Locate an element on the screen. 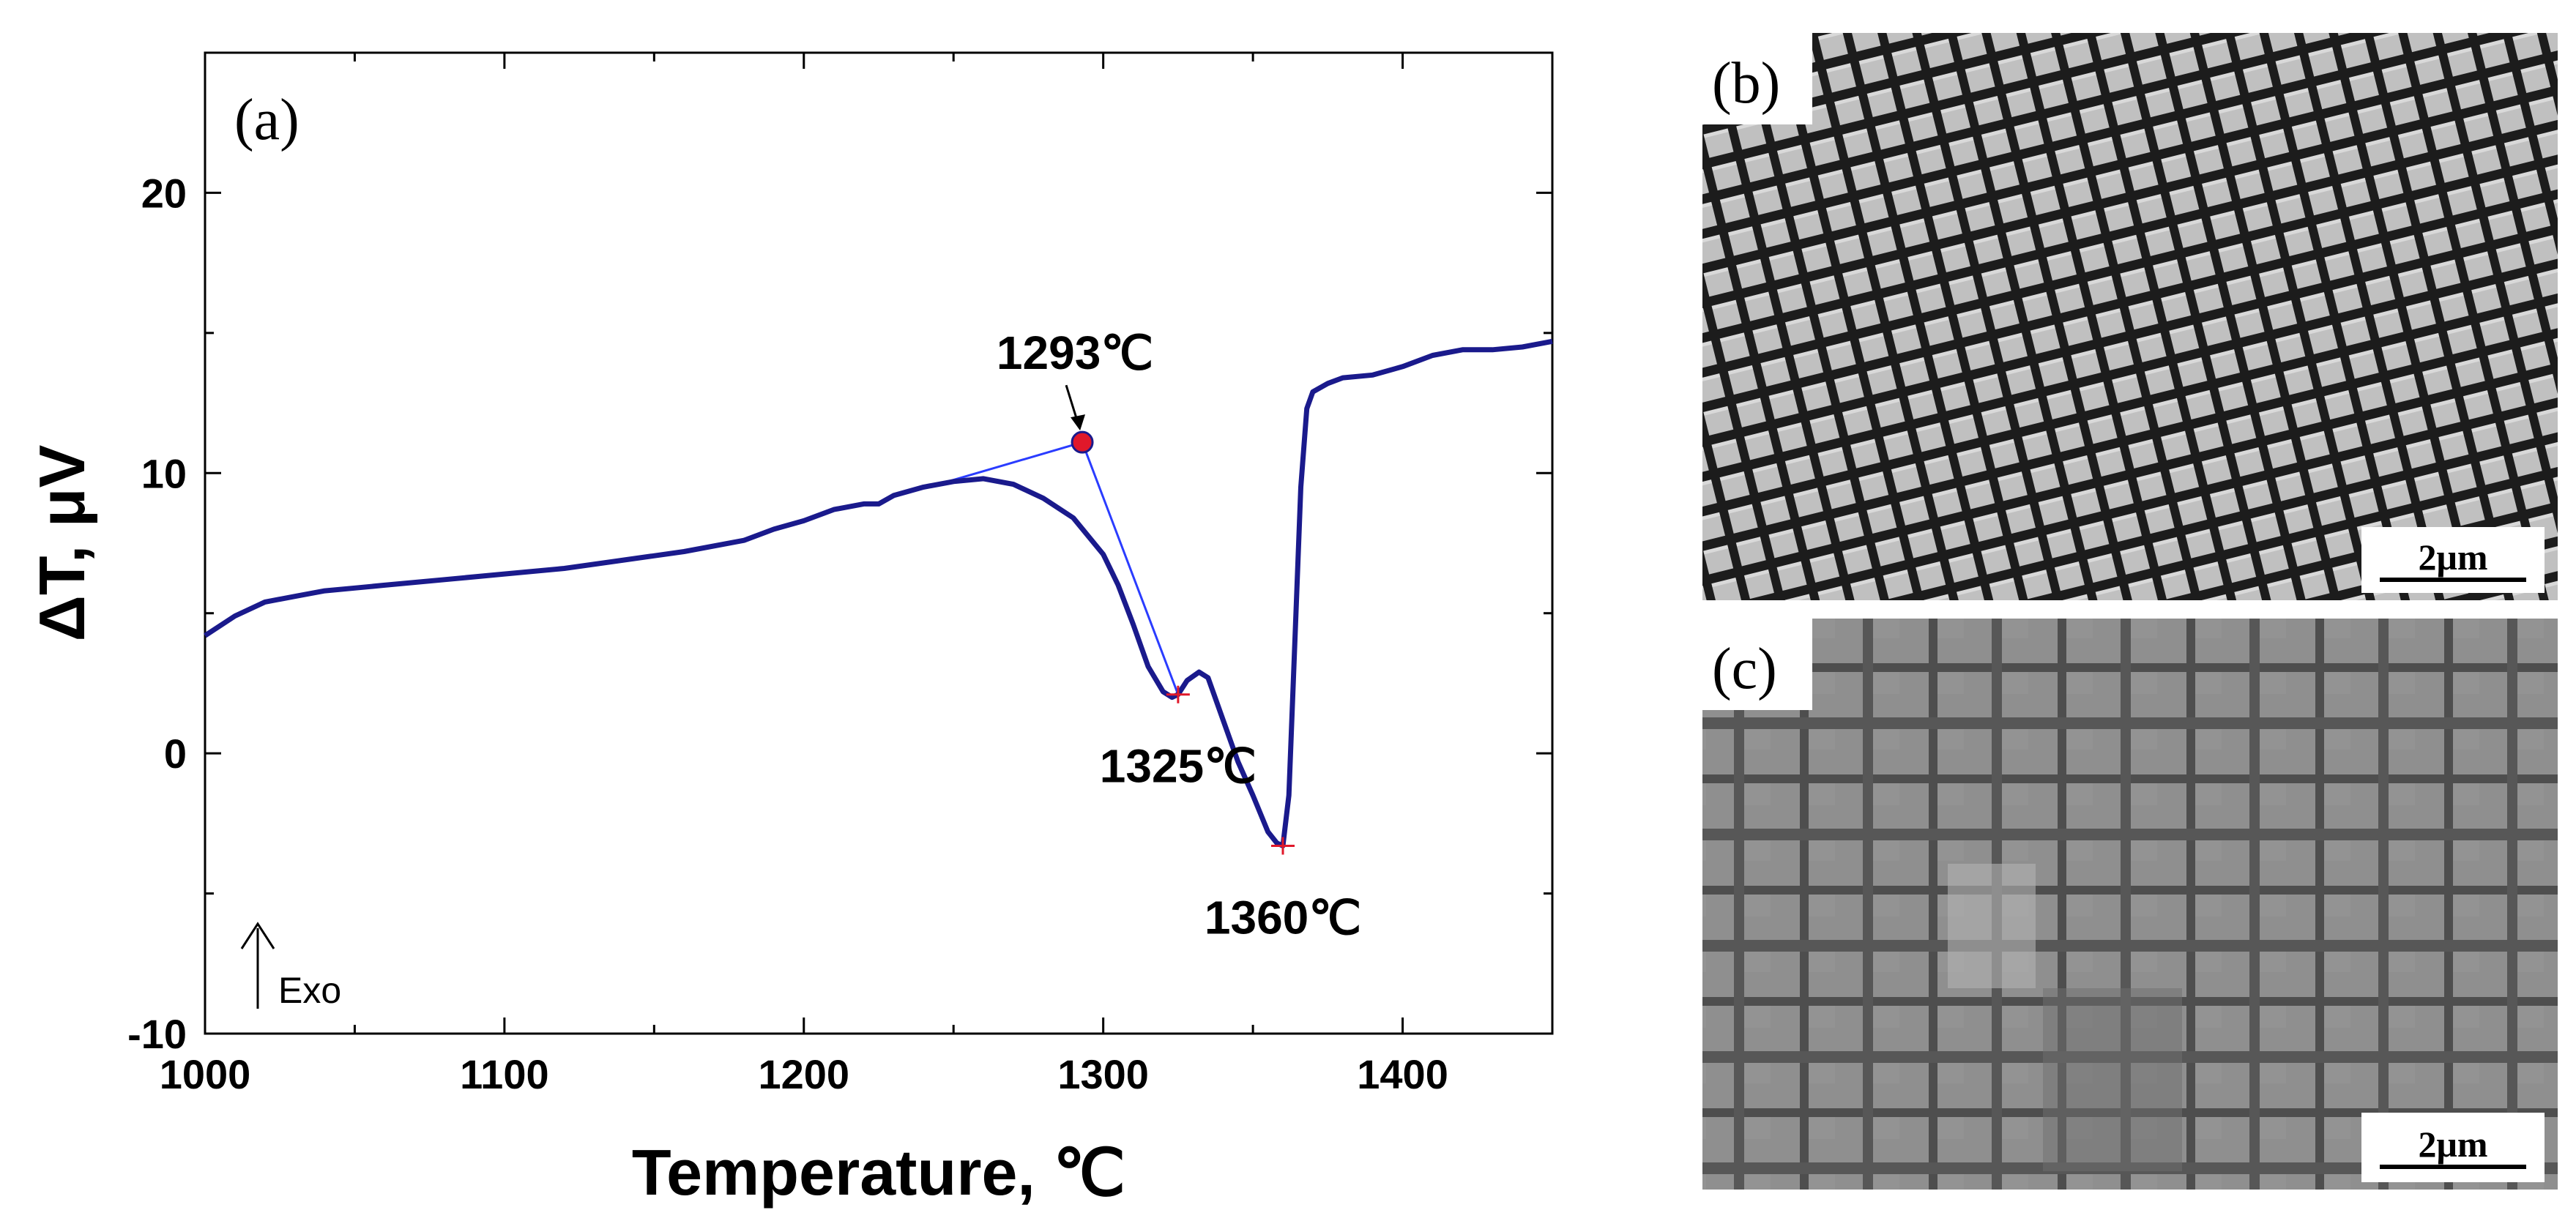 This screenshot has height=1221, width=2576. y-axis-label: ΔT, μV is located at coordinates (62, 542).